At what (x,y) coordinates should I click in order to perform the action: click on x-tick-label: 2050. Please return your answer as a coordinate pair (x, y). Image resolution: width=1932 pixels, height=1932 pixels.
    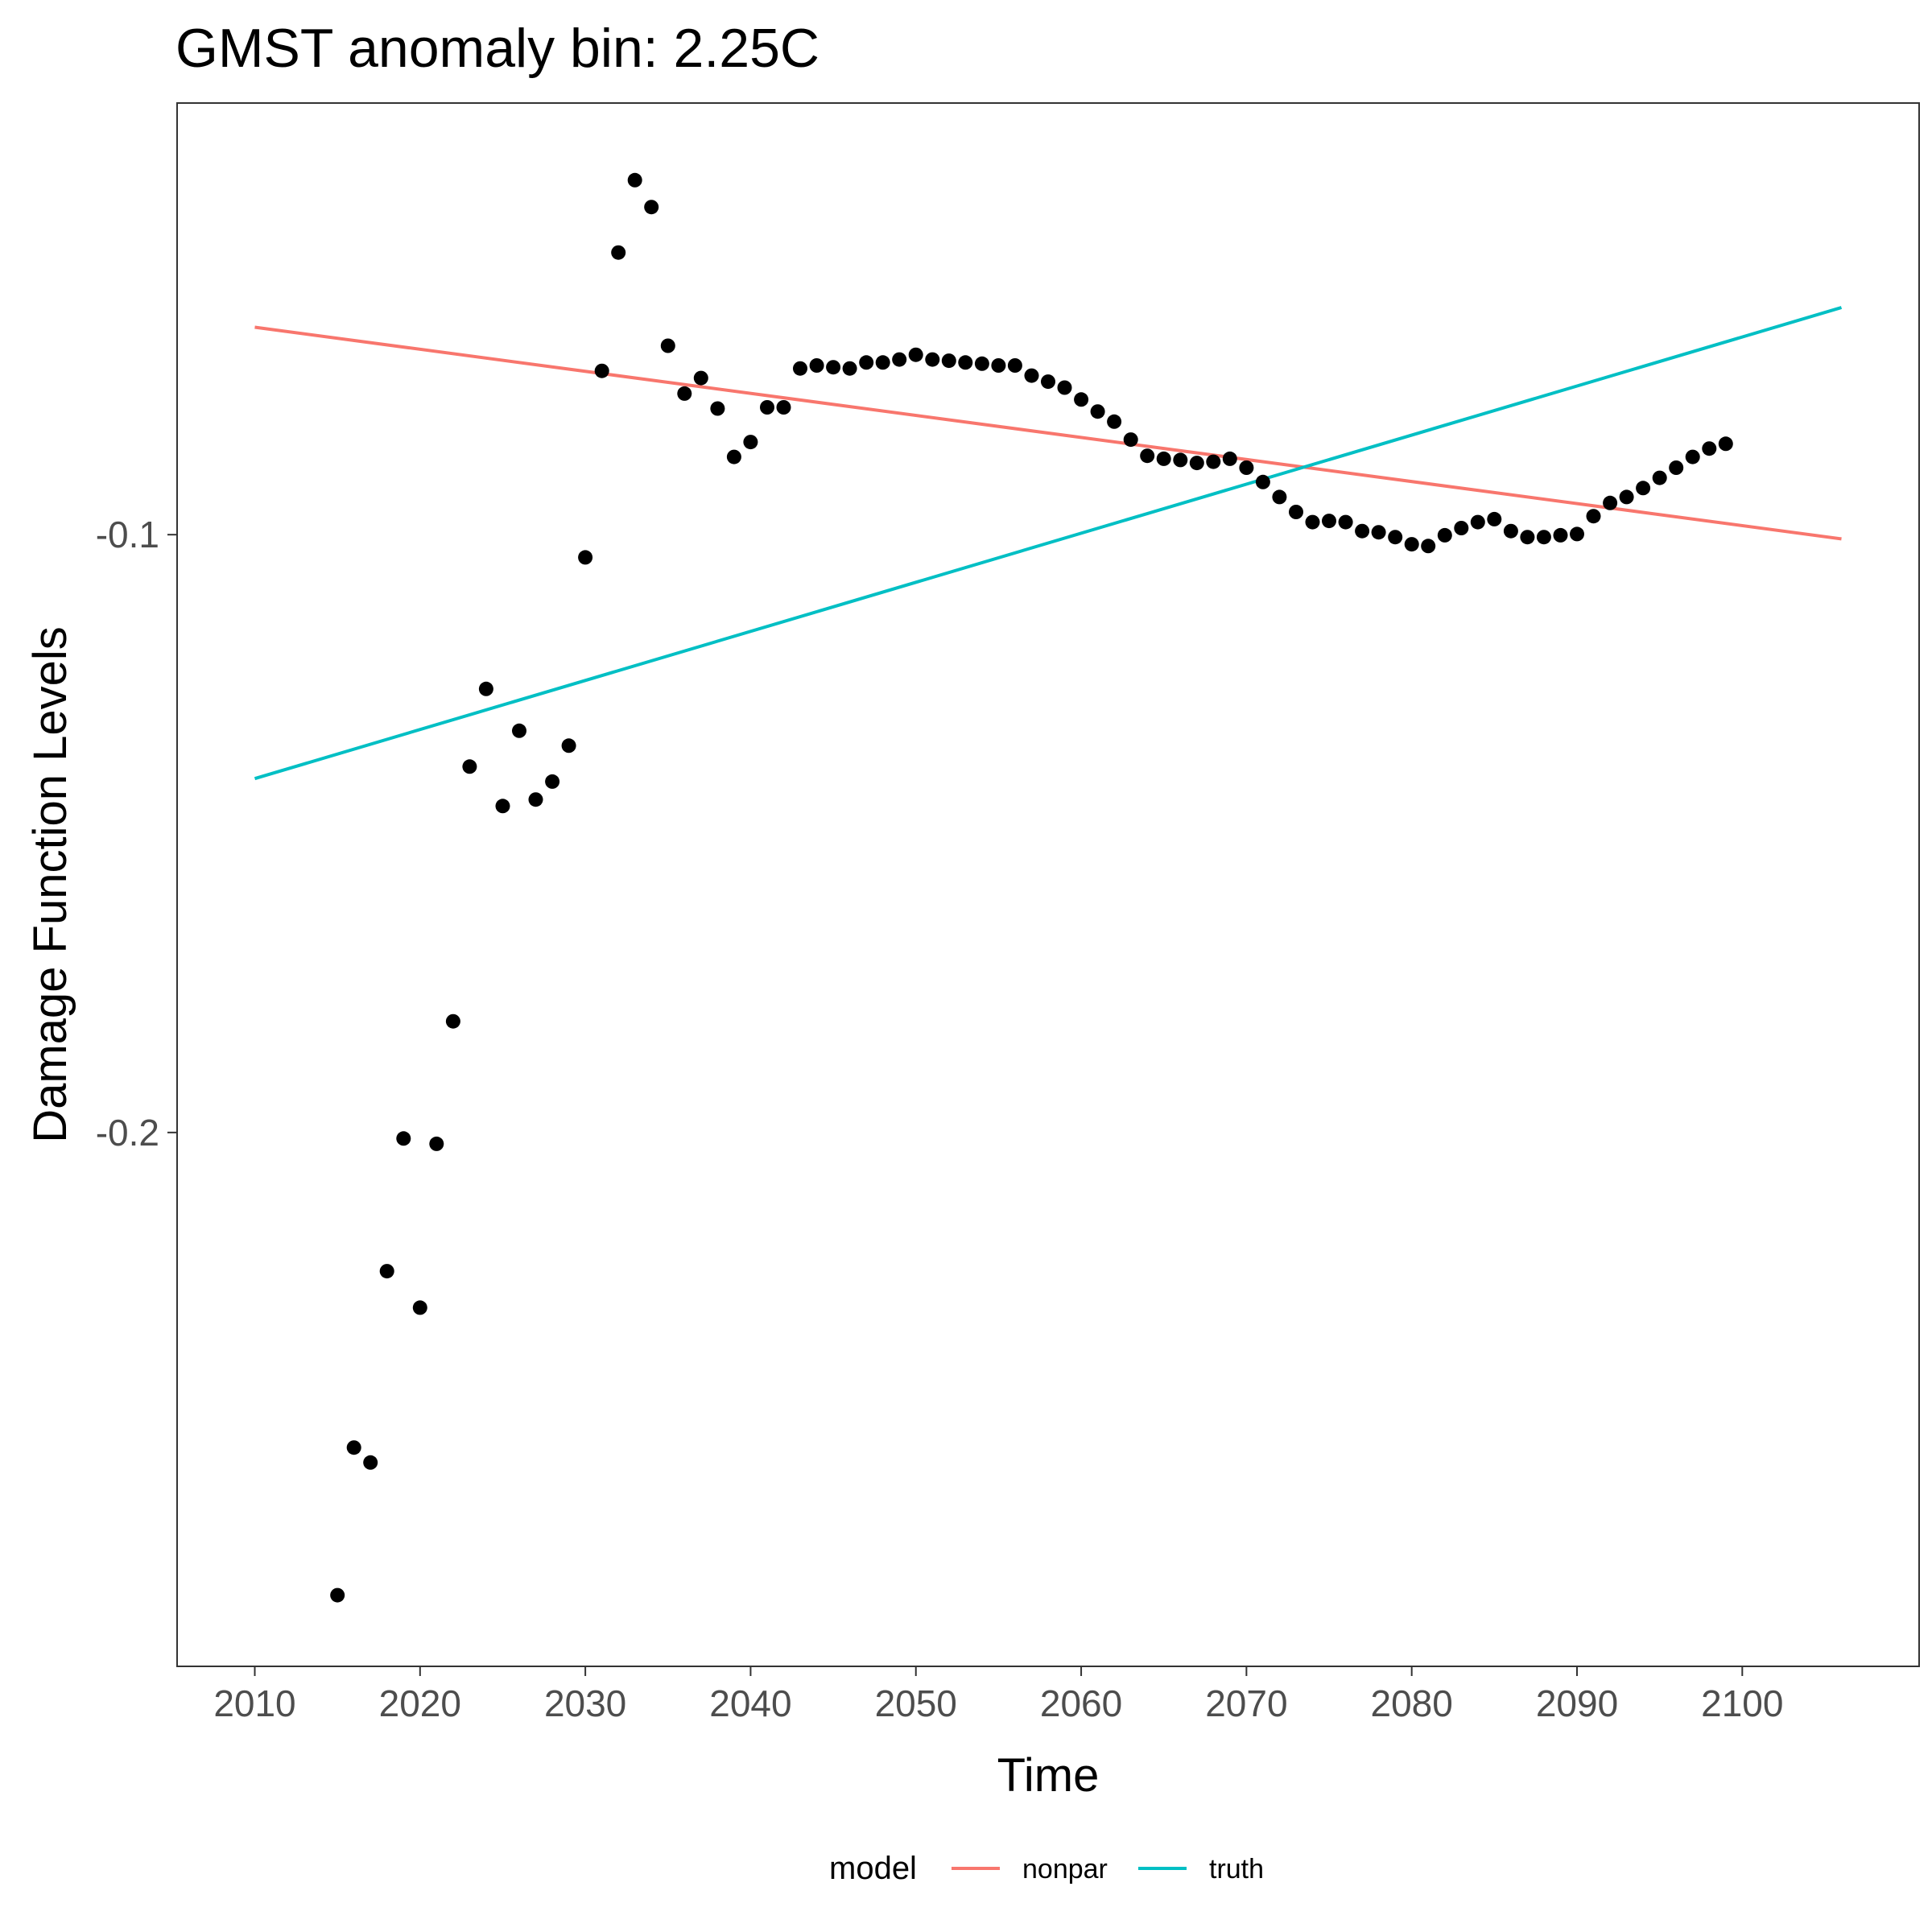
    Looking at the image, I should click on (916, 1703).